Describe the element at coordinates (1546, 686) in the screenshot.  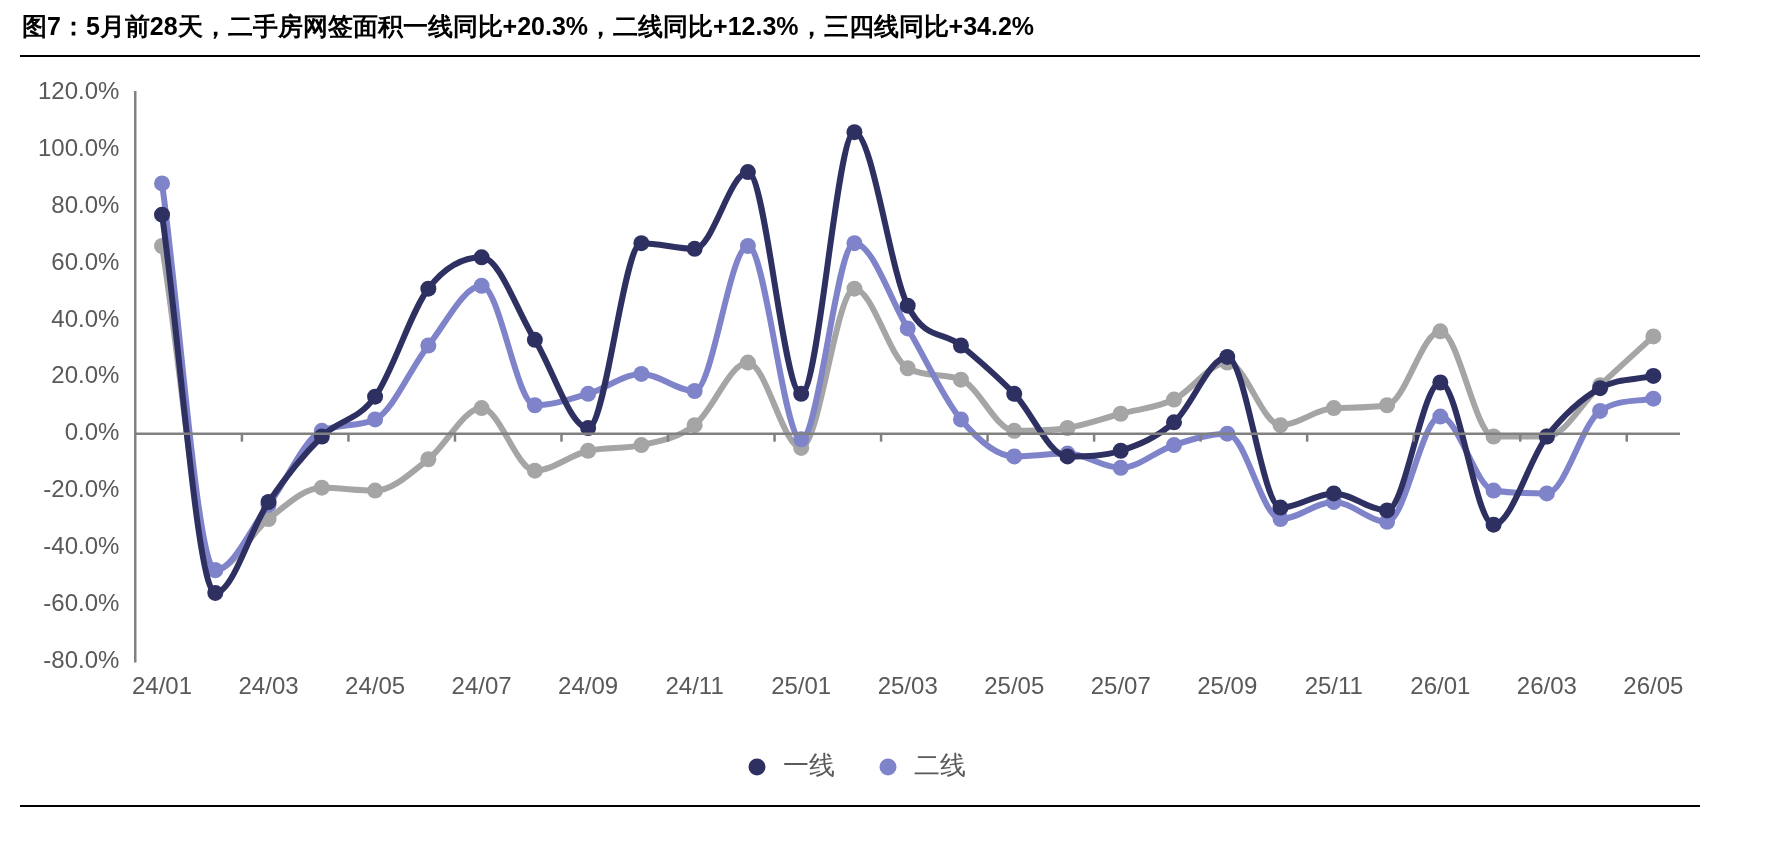
I see `x-tick-label: 26/03` at that location.